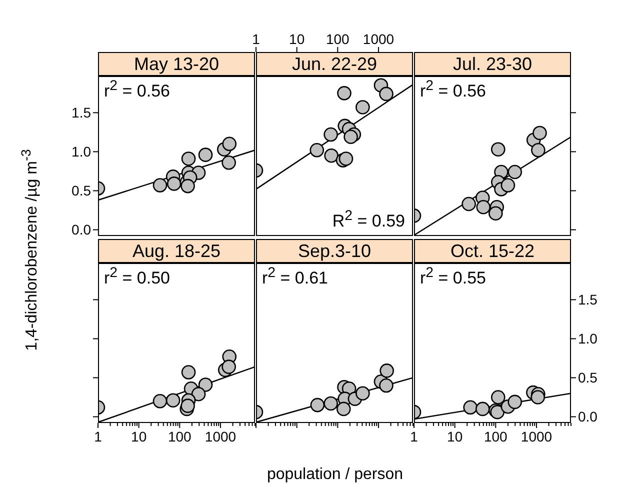  I want to click on annotation: r$^{2}$ = 0.50, so click(137, 277).